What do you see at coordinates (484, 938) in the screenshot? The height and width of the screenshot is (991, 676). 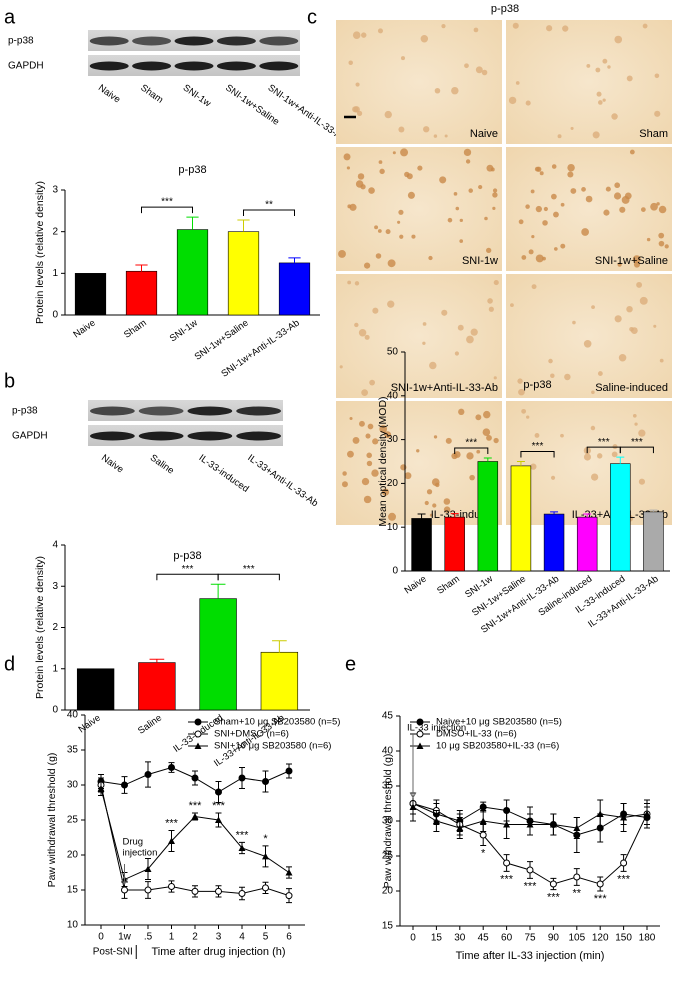 I see `x-tick-label: 45` at bounding box center [484, 938].